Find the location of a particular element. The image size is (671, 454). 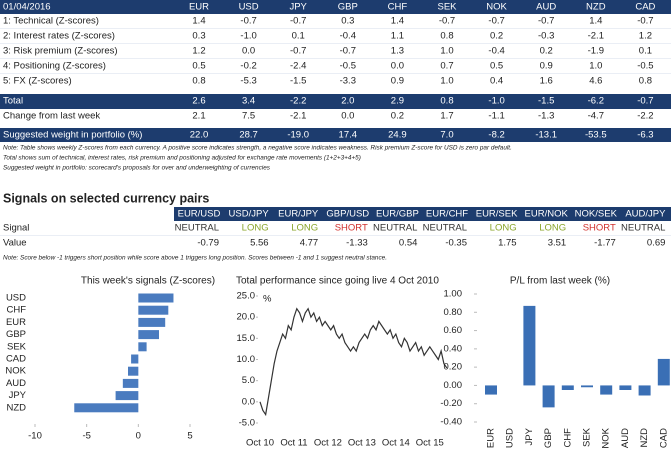

cell: 28.7 is located at coordinates (248, 135).